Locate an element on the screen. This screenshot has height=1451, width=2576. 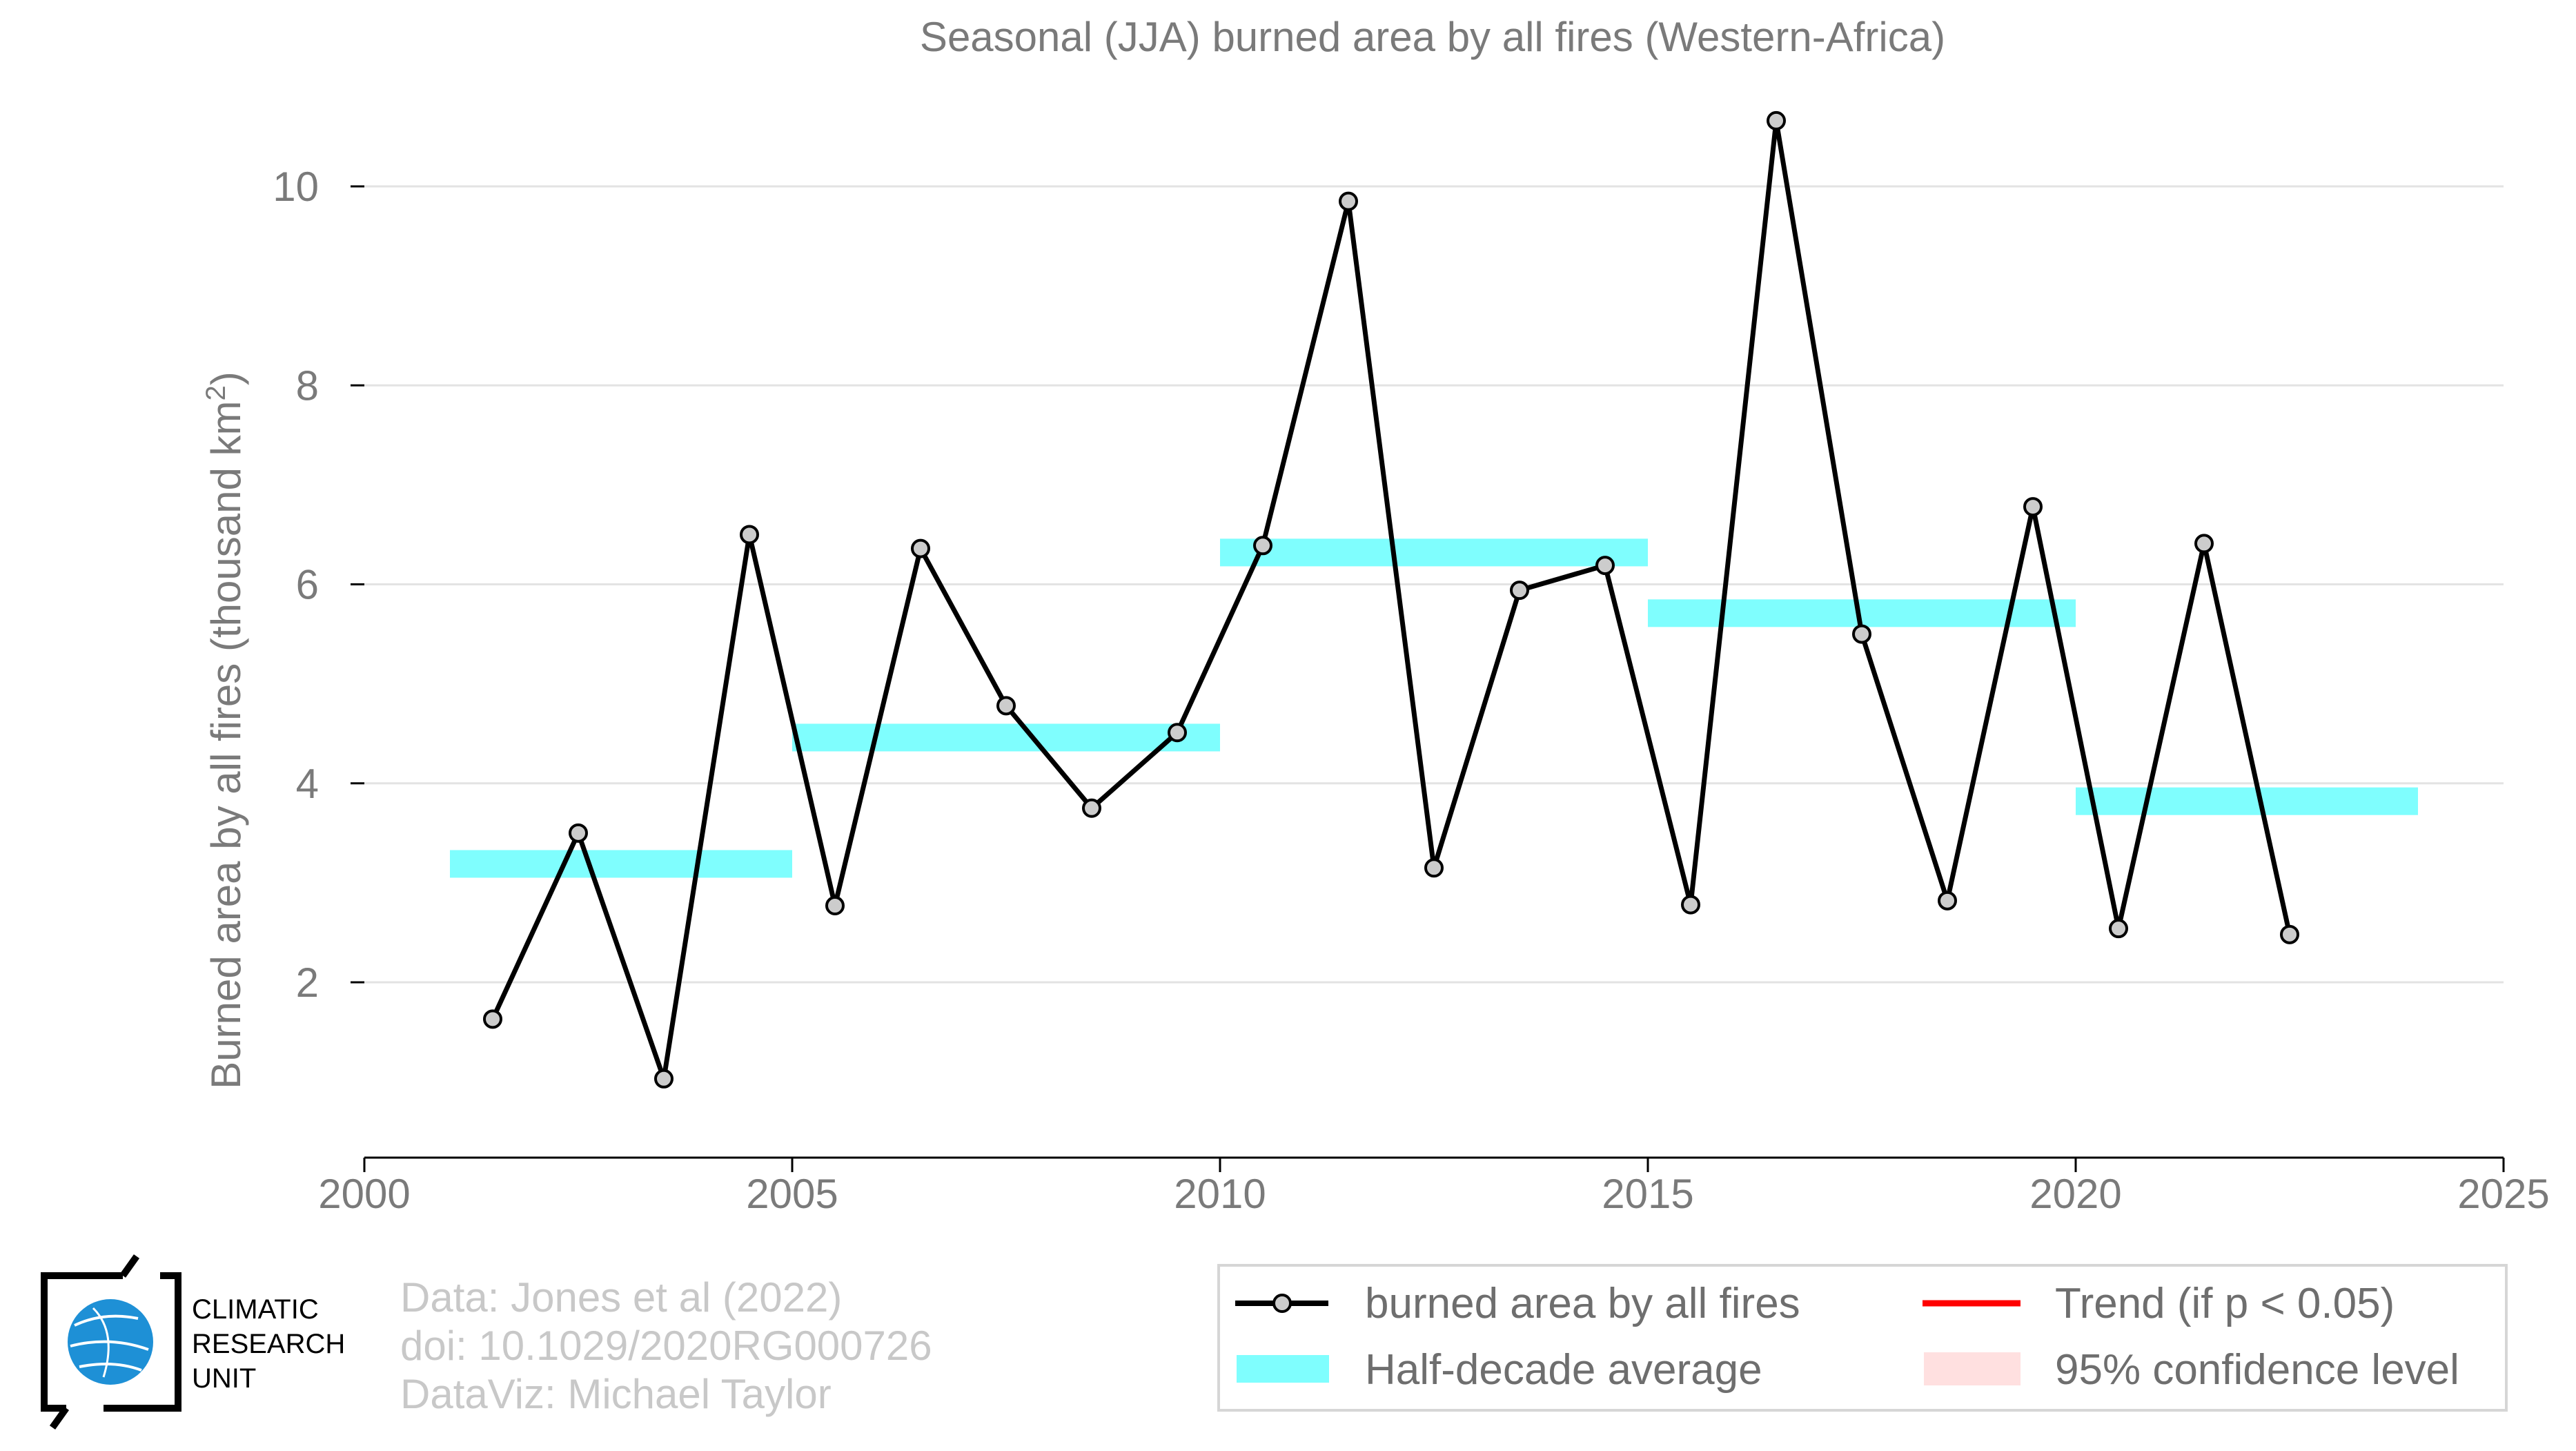
legend-label-series: burned area by all fires is located at coordinates (1582, 1304).